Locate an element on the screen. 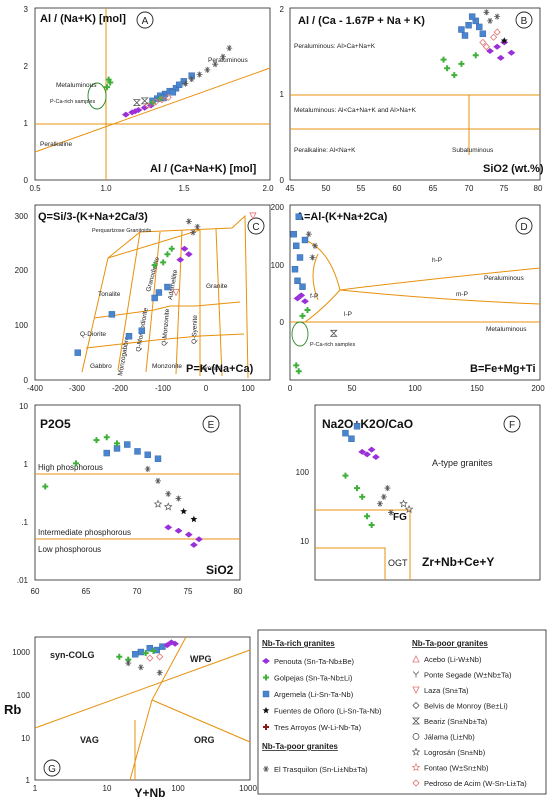  field-label: Peraluminous is located at coordinates (504, 278).